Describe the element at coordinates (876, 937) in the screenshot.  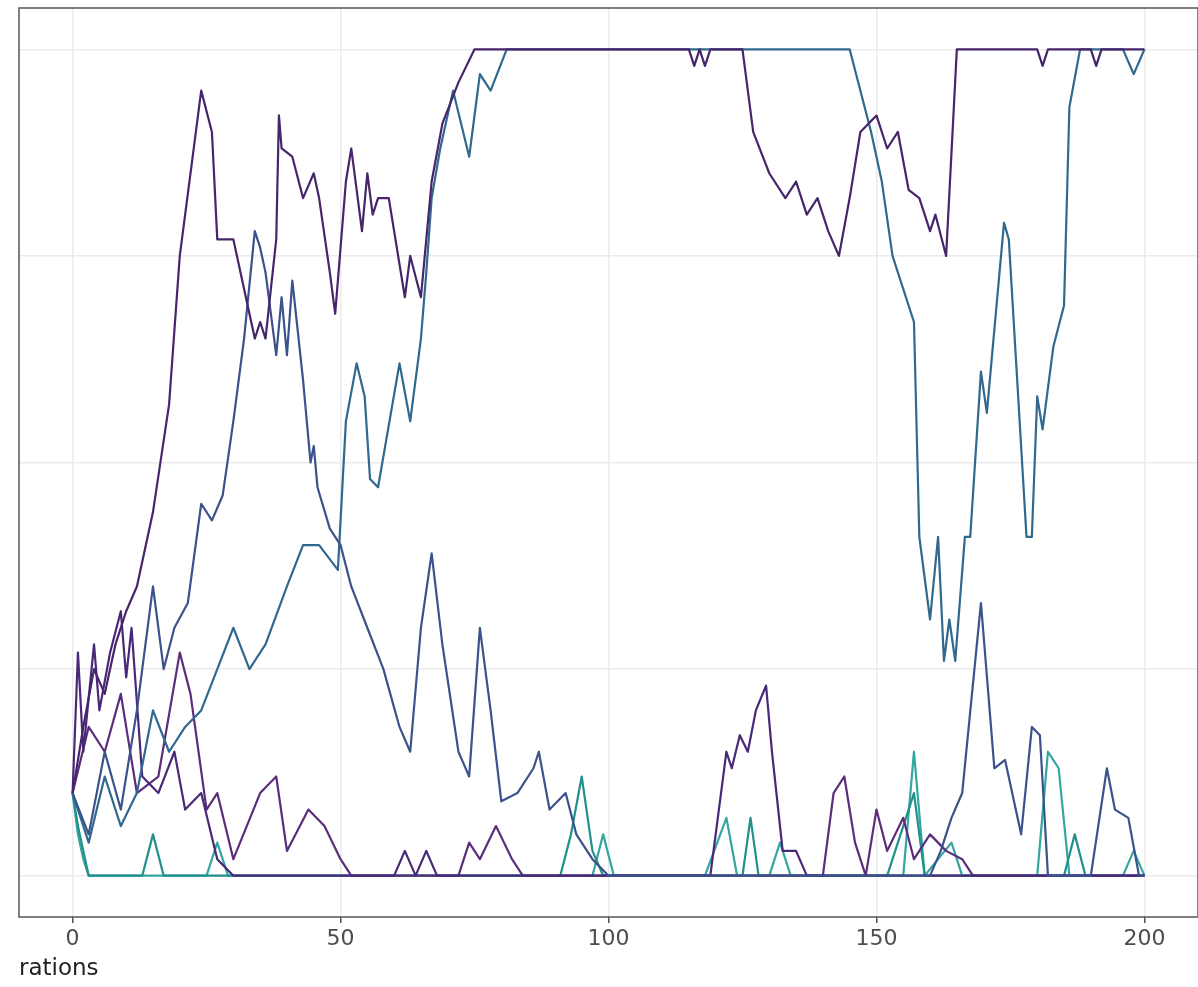
I see `x-tick-label: 150` at that location.